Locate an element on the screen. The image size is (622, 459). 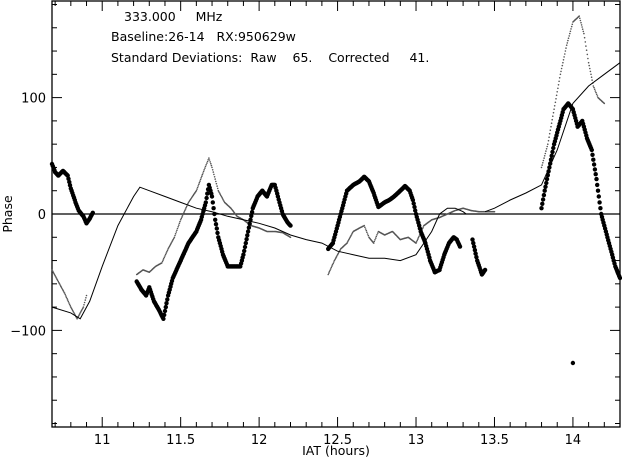
raw-value: 65. is located at coordinates (302, 57).